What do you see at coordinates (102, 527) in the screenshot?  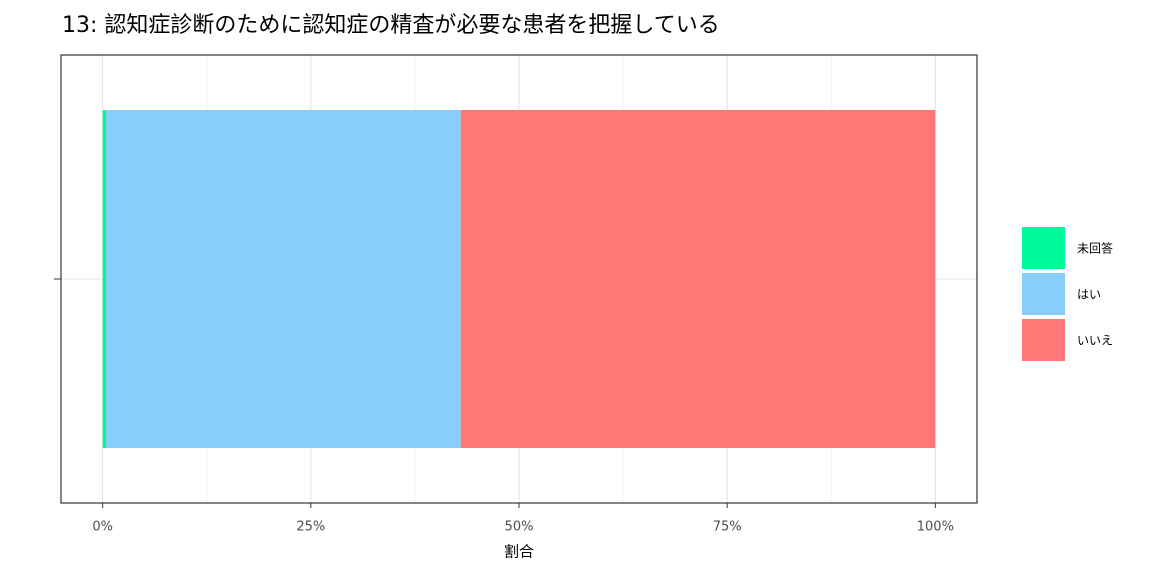 I see `x-tick-label: 0%` at bounding box center [102, 527].